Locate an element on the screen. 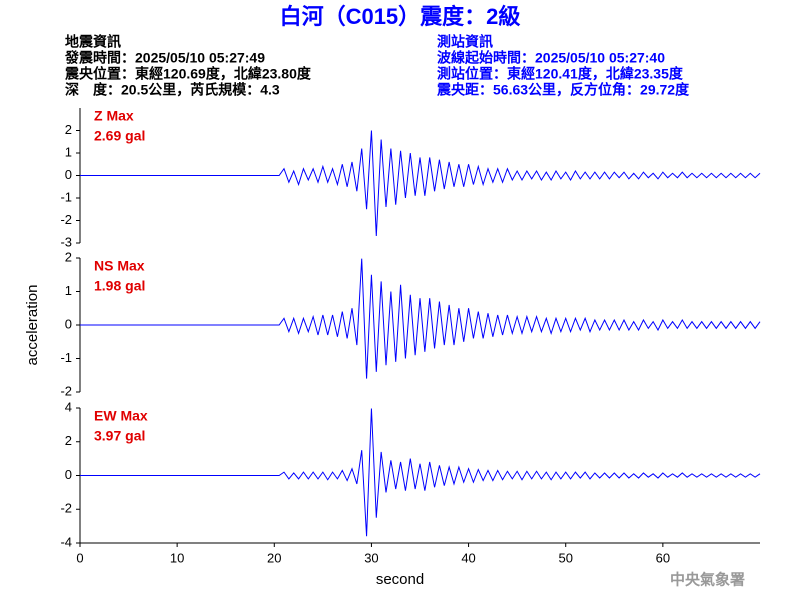  max-label: 2.69 gal is located at coordinates (119, 136).